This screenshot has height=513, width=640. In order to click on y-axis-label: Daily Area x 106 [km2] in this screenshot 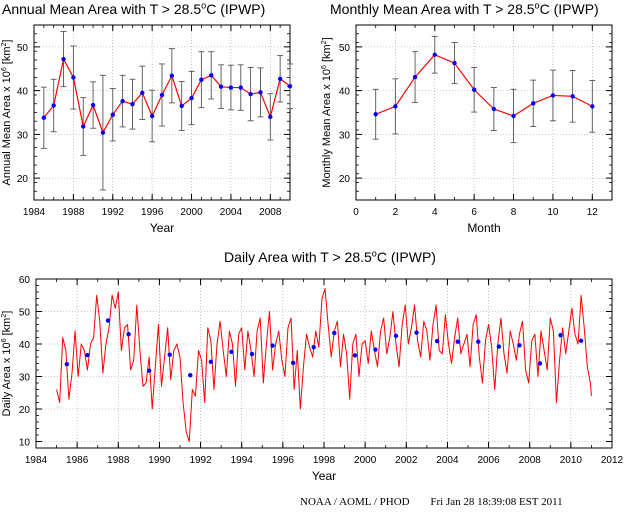, I will do `click(7, 364)`.